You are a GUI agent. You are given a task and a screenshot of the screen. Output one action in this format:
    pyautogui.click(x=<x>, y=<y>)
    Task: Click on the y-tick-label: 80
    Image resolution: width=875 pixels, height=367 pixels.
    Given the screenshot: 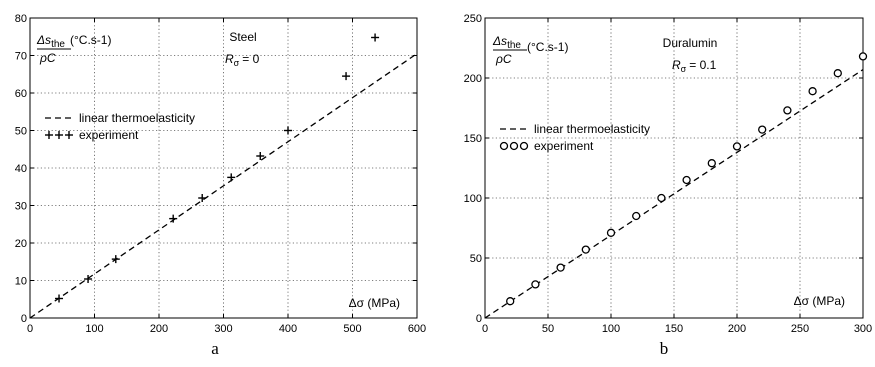 What is the action you would take?
    pyautogui.click(x=21, y=19)
    